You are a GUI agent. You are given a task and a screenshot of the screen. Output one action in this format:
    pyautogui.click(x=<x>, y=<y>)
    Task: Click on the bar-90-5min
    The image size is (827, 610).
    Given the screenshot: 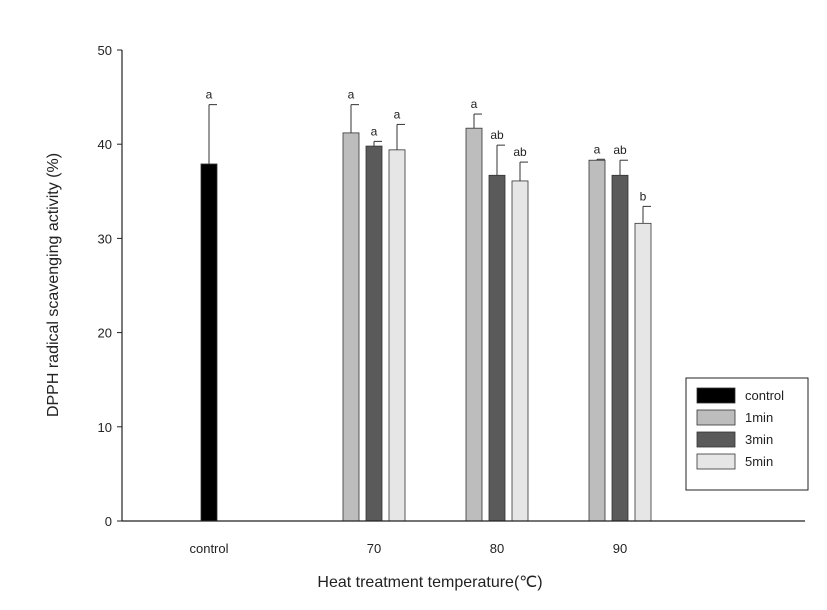 What is the action you would take?
    pyautogui.click(x=643, y=372)
    